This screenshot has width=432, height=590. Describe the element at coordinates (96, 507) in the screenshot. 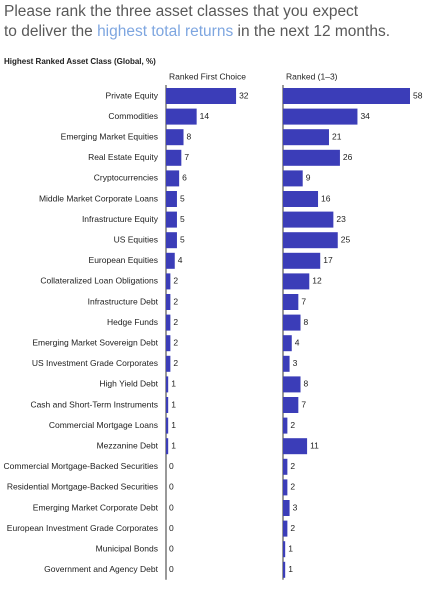

I see `category-label: Emerging Market Corporate Debt` at that location.